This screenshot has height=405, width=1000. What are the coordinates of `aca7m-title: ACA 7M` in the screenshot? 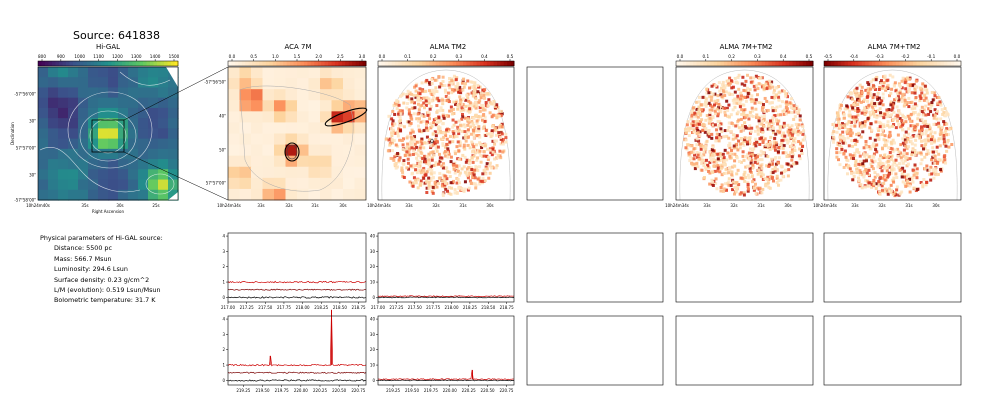 It's located at (298, 47).